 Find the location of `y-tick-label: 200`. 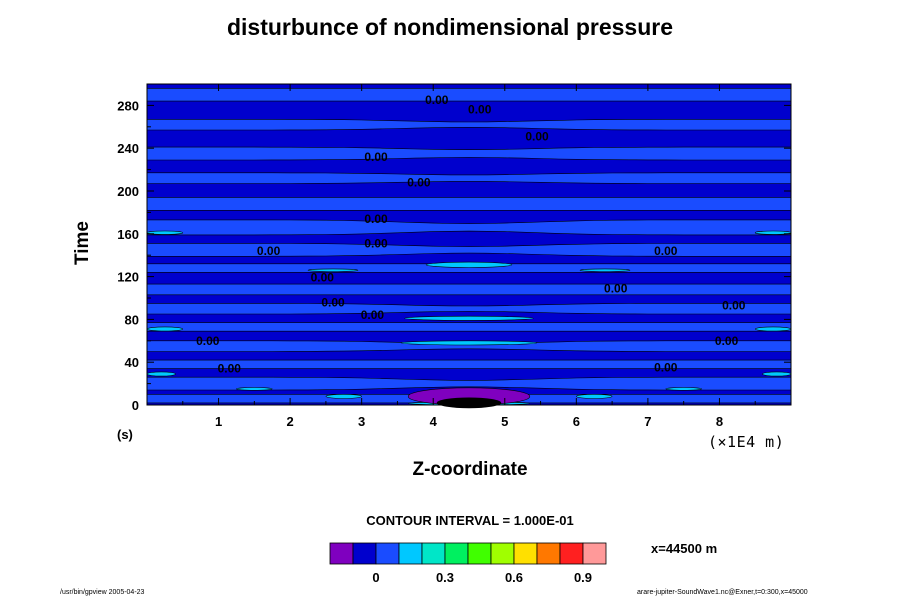

y-tick-label: 200 is located at coordinates (128, 191).